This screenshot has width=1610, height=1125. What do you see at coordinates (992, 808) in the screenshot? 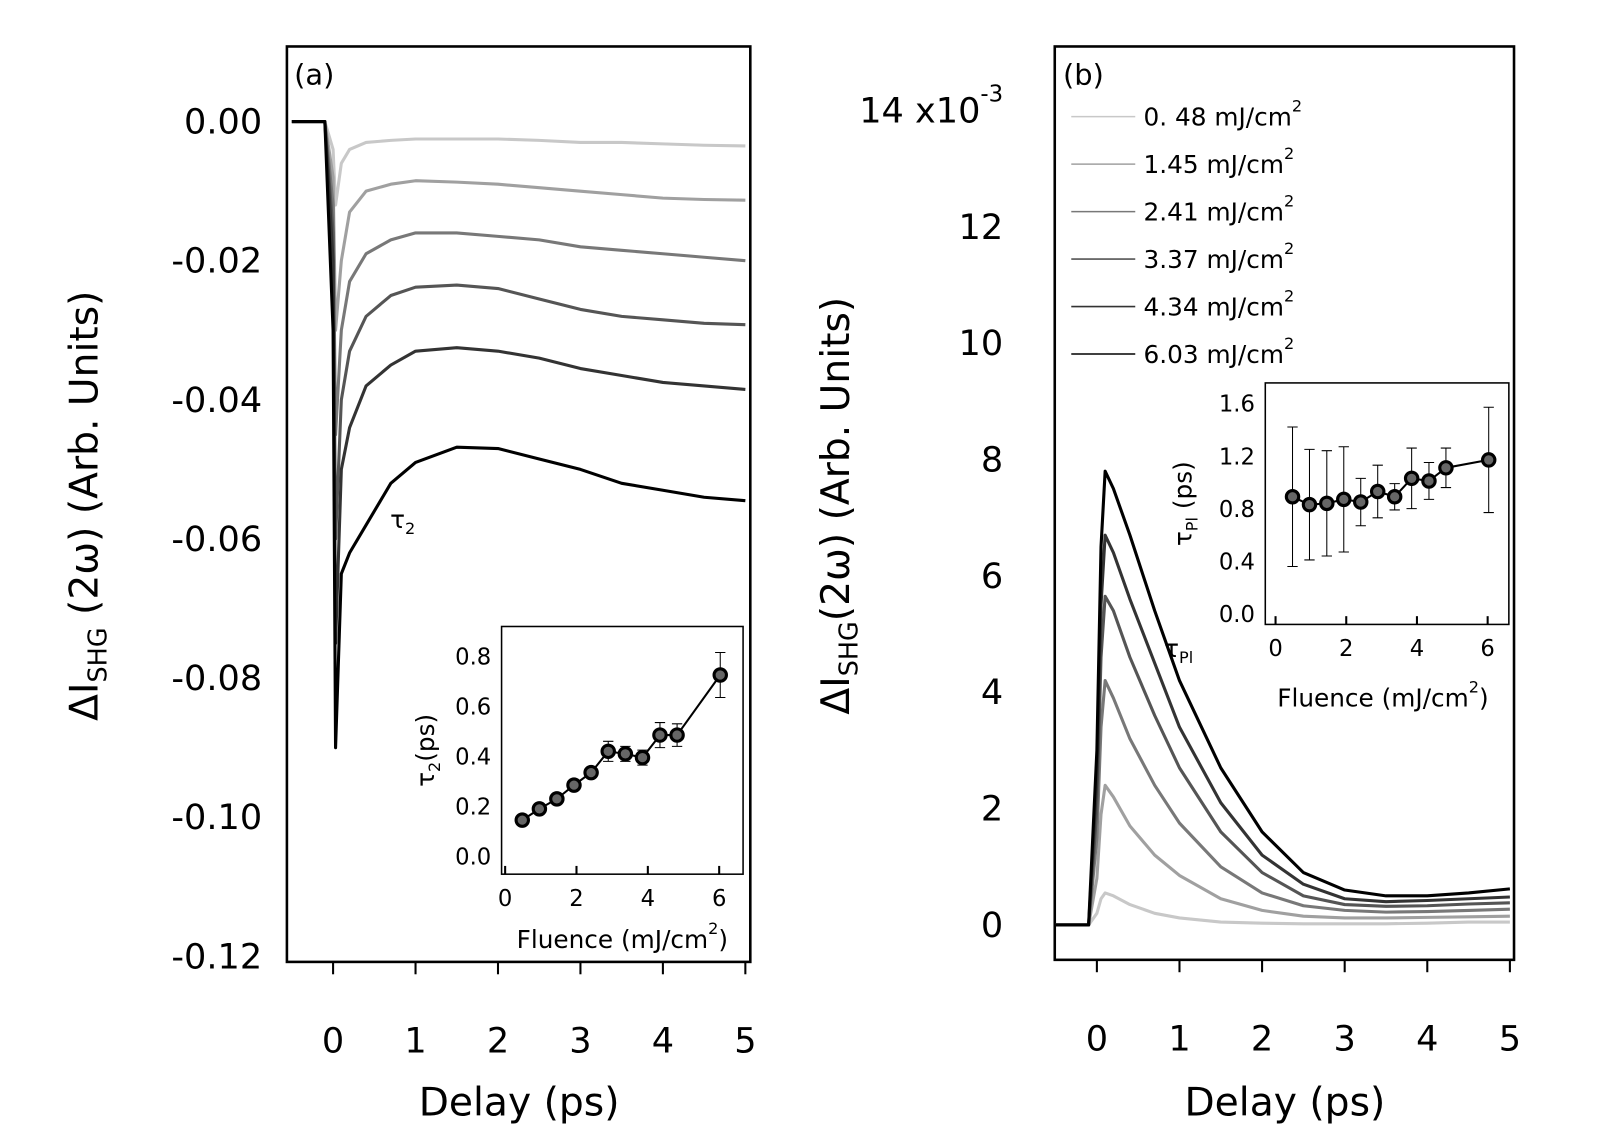
I see `y-tick-label: 2` at bounding box center [992, 808].